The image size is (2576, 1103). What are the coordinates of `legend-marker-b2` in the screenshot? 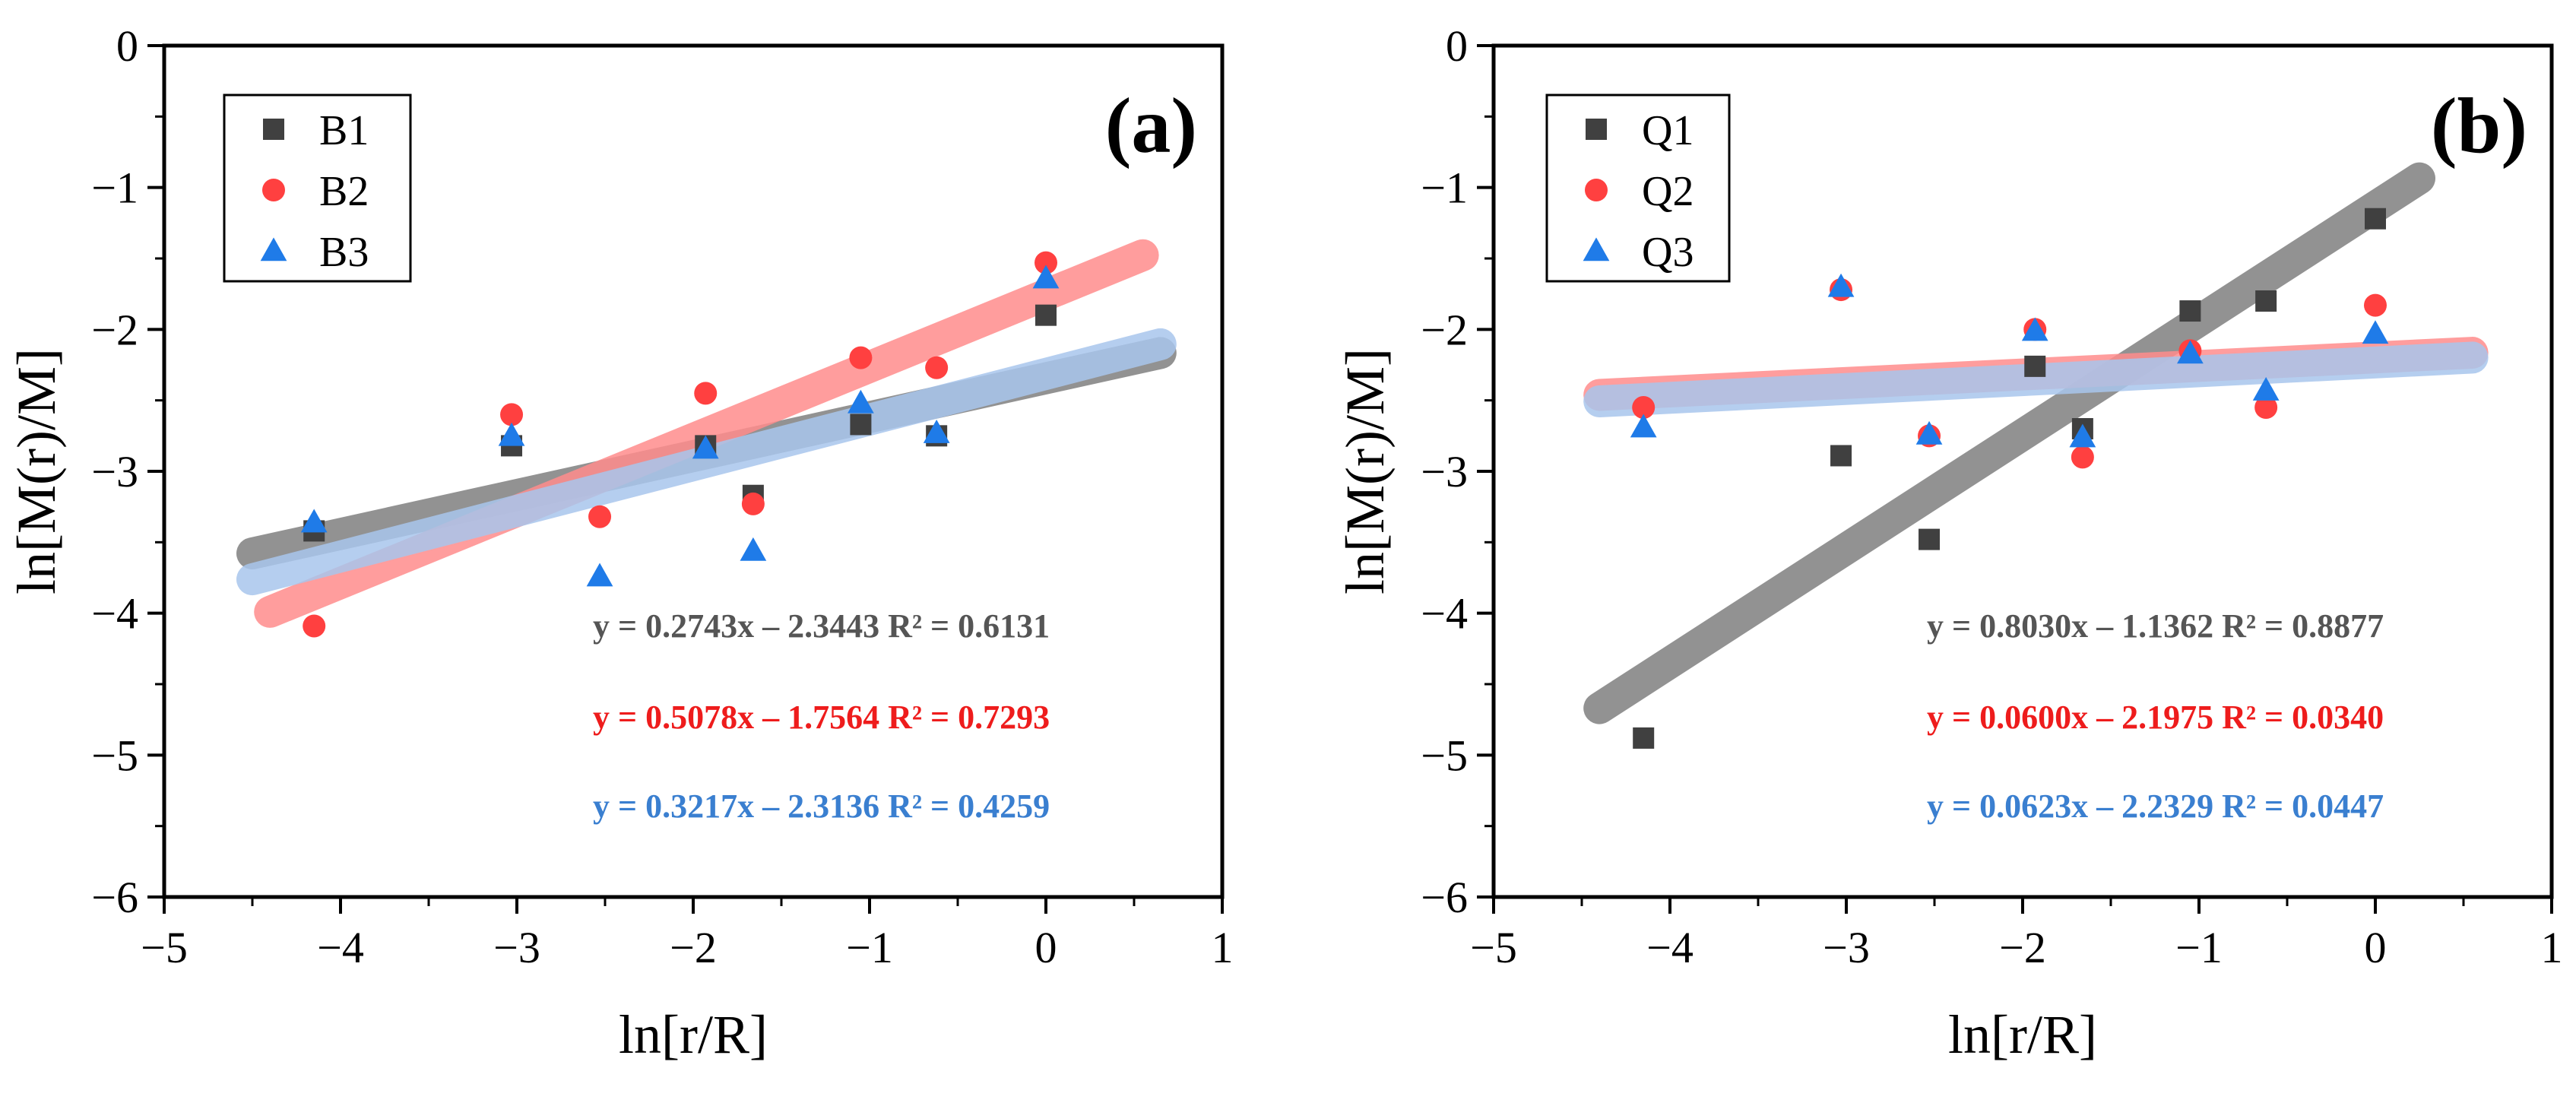 It's located at (273, 190).